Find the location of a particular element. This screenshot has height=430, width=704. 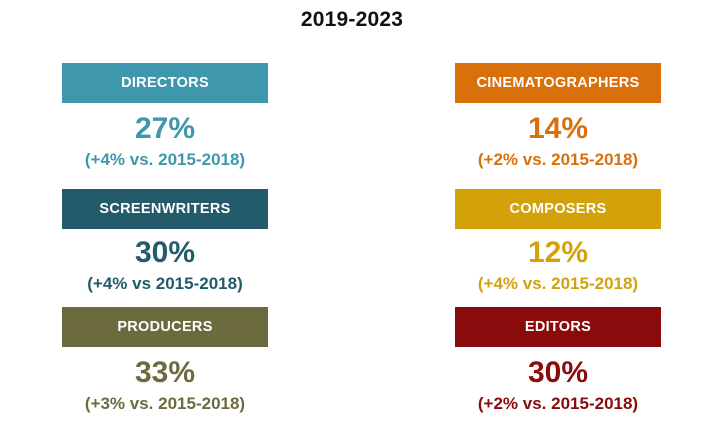

directors-percent: 27% is located at coordinates (165, 128).